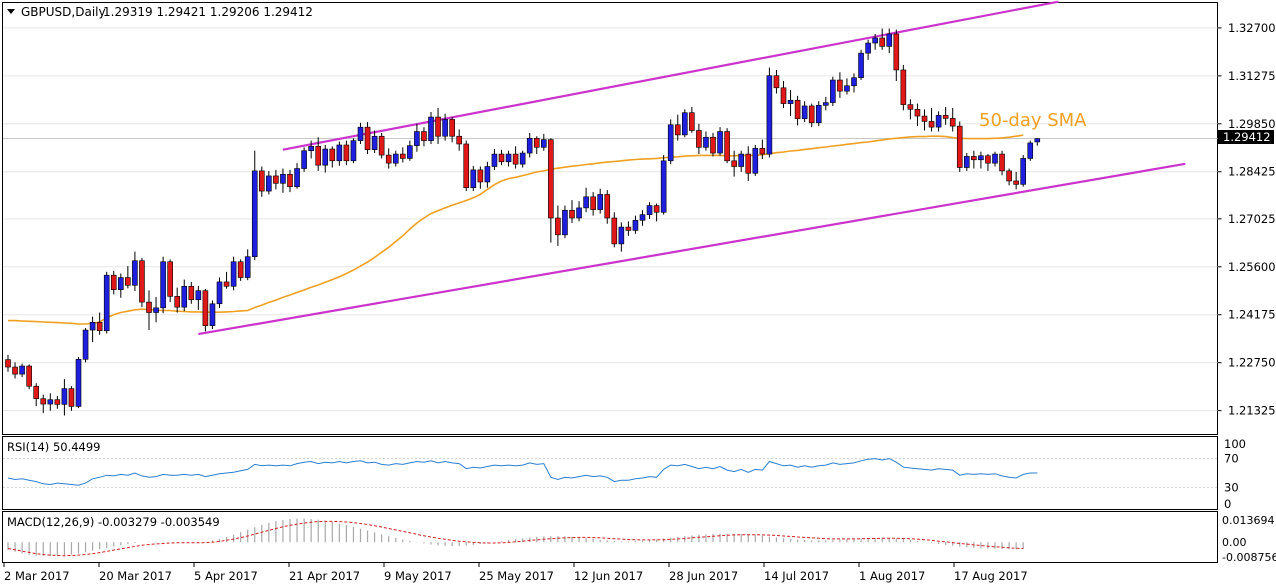  What do you see at coordinates (1252, 267) in the screenshot?
I see `price-tick-label: 1.25600` at bounding box center [1252, 267].